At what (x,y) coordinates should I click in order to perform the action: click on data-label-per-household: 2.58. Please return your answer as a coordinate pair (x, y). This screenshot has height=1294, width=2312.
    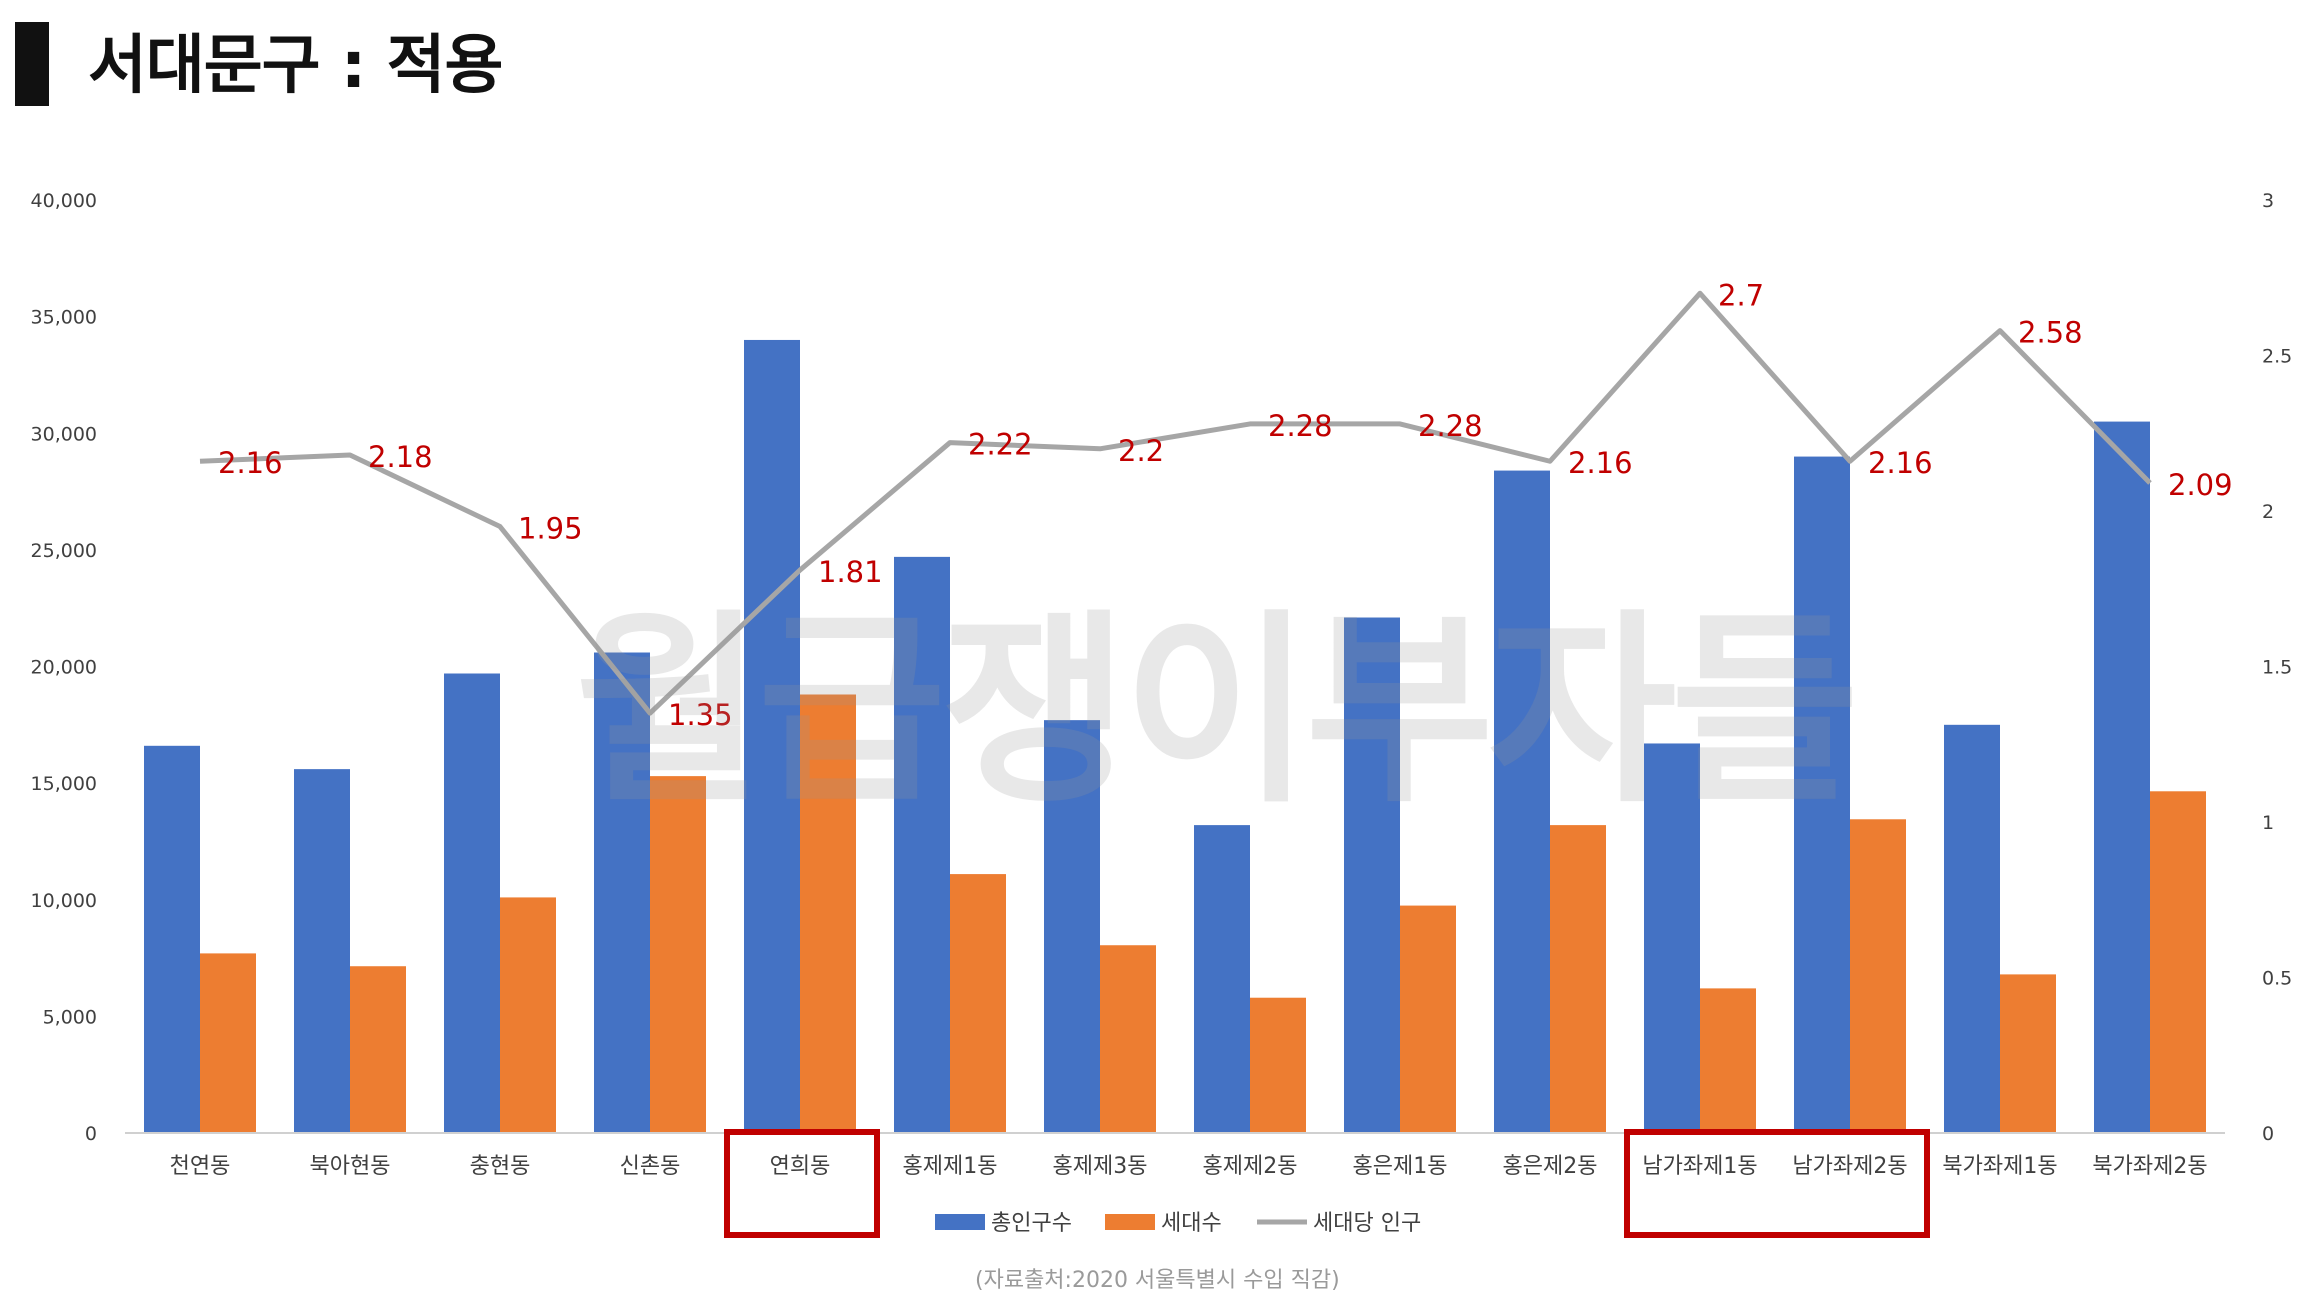
    Looking at the image, I should click on (2050, 333).